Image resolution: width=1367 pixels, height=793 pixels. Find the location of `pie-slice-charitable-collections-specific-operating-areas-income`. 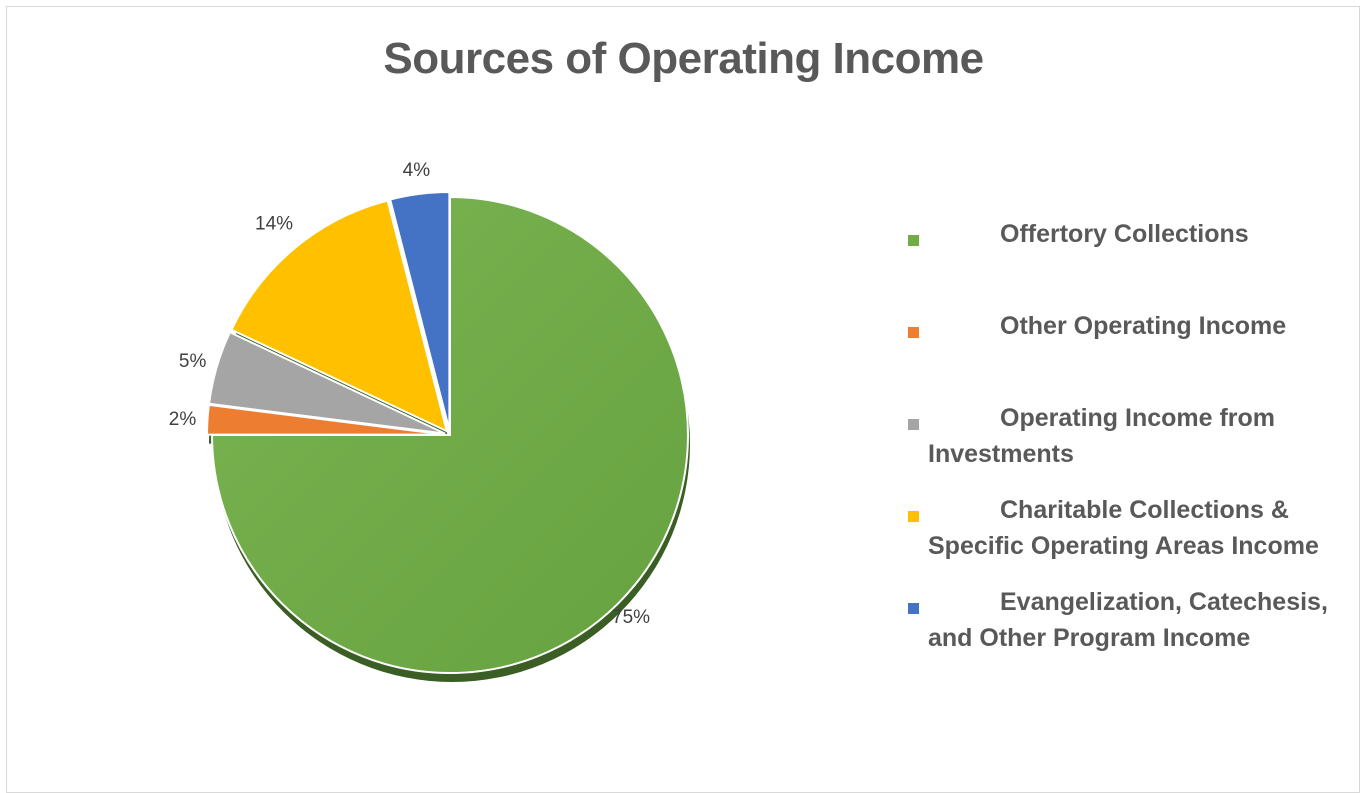

pie-slice-charitable-collections-specific-operating-areas-income is located at coordinates (339, 316).